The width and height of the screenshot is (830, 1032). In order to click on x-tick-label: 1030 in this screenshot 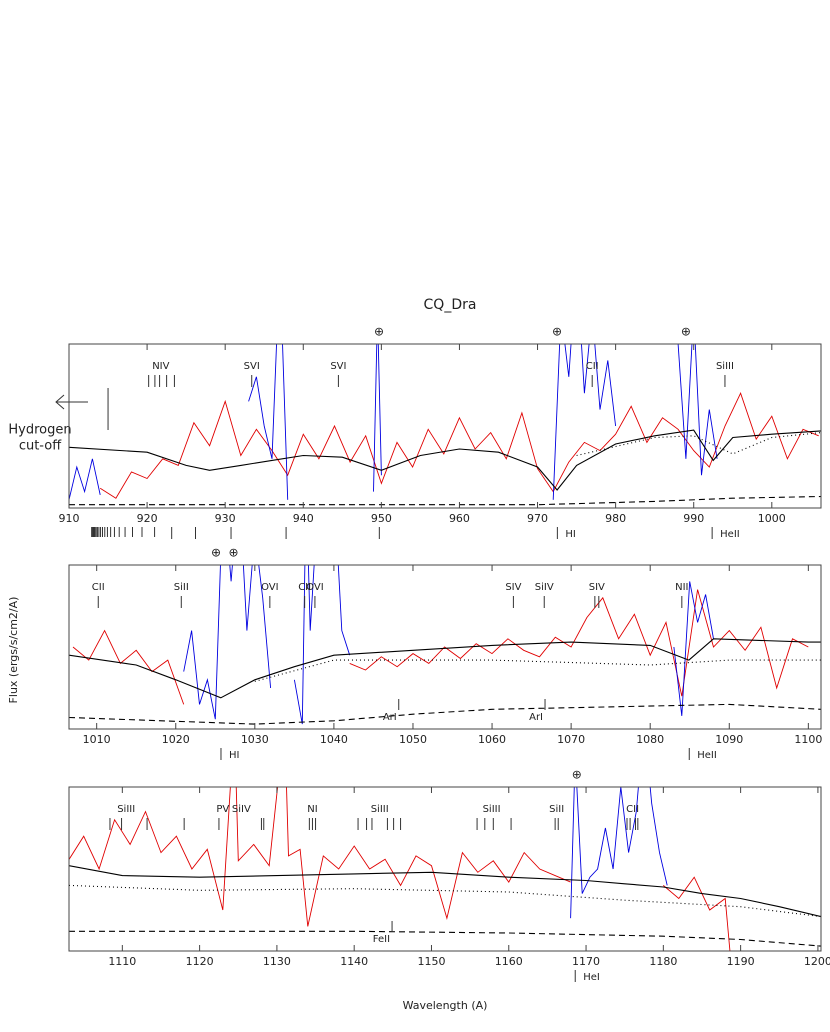, I will do `click(255, 739)`.